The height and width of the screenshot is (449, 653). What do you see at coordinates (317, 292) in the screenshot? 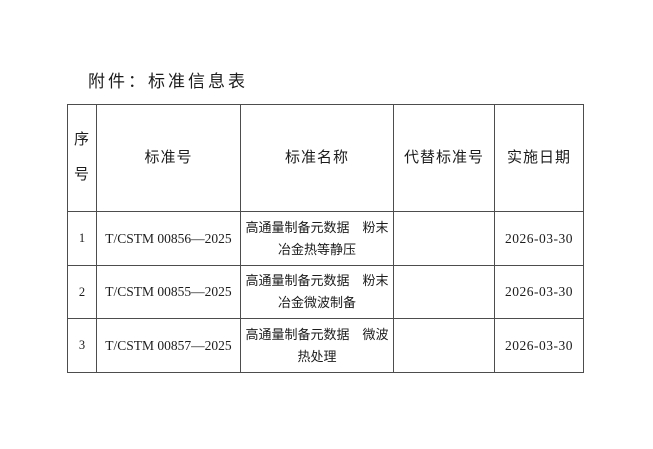
I see `cell-standard-name: 高通量制备元数据 粉末 冶金微波制备` at bounding box center [317, 292].